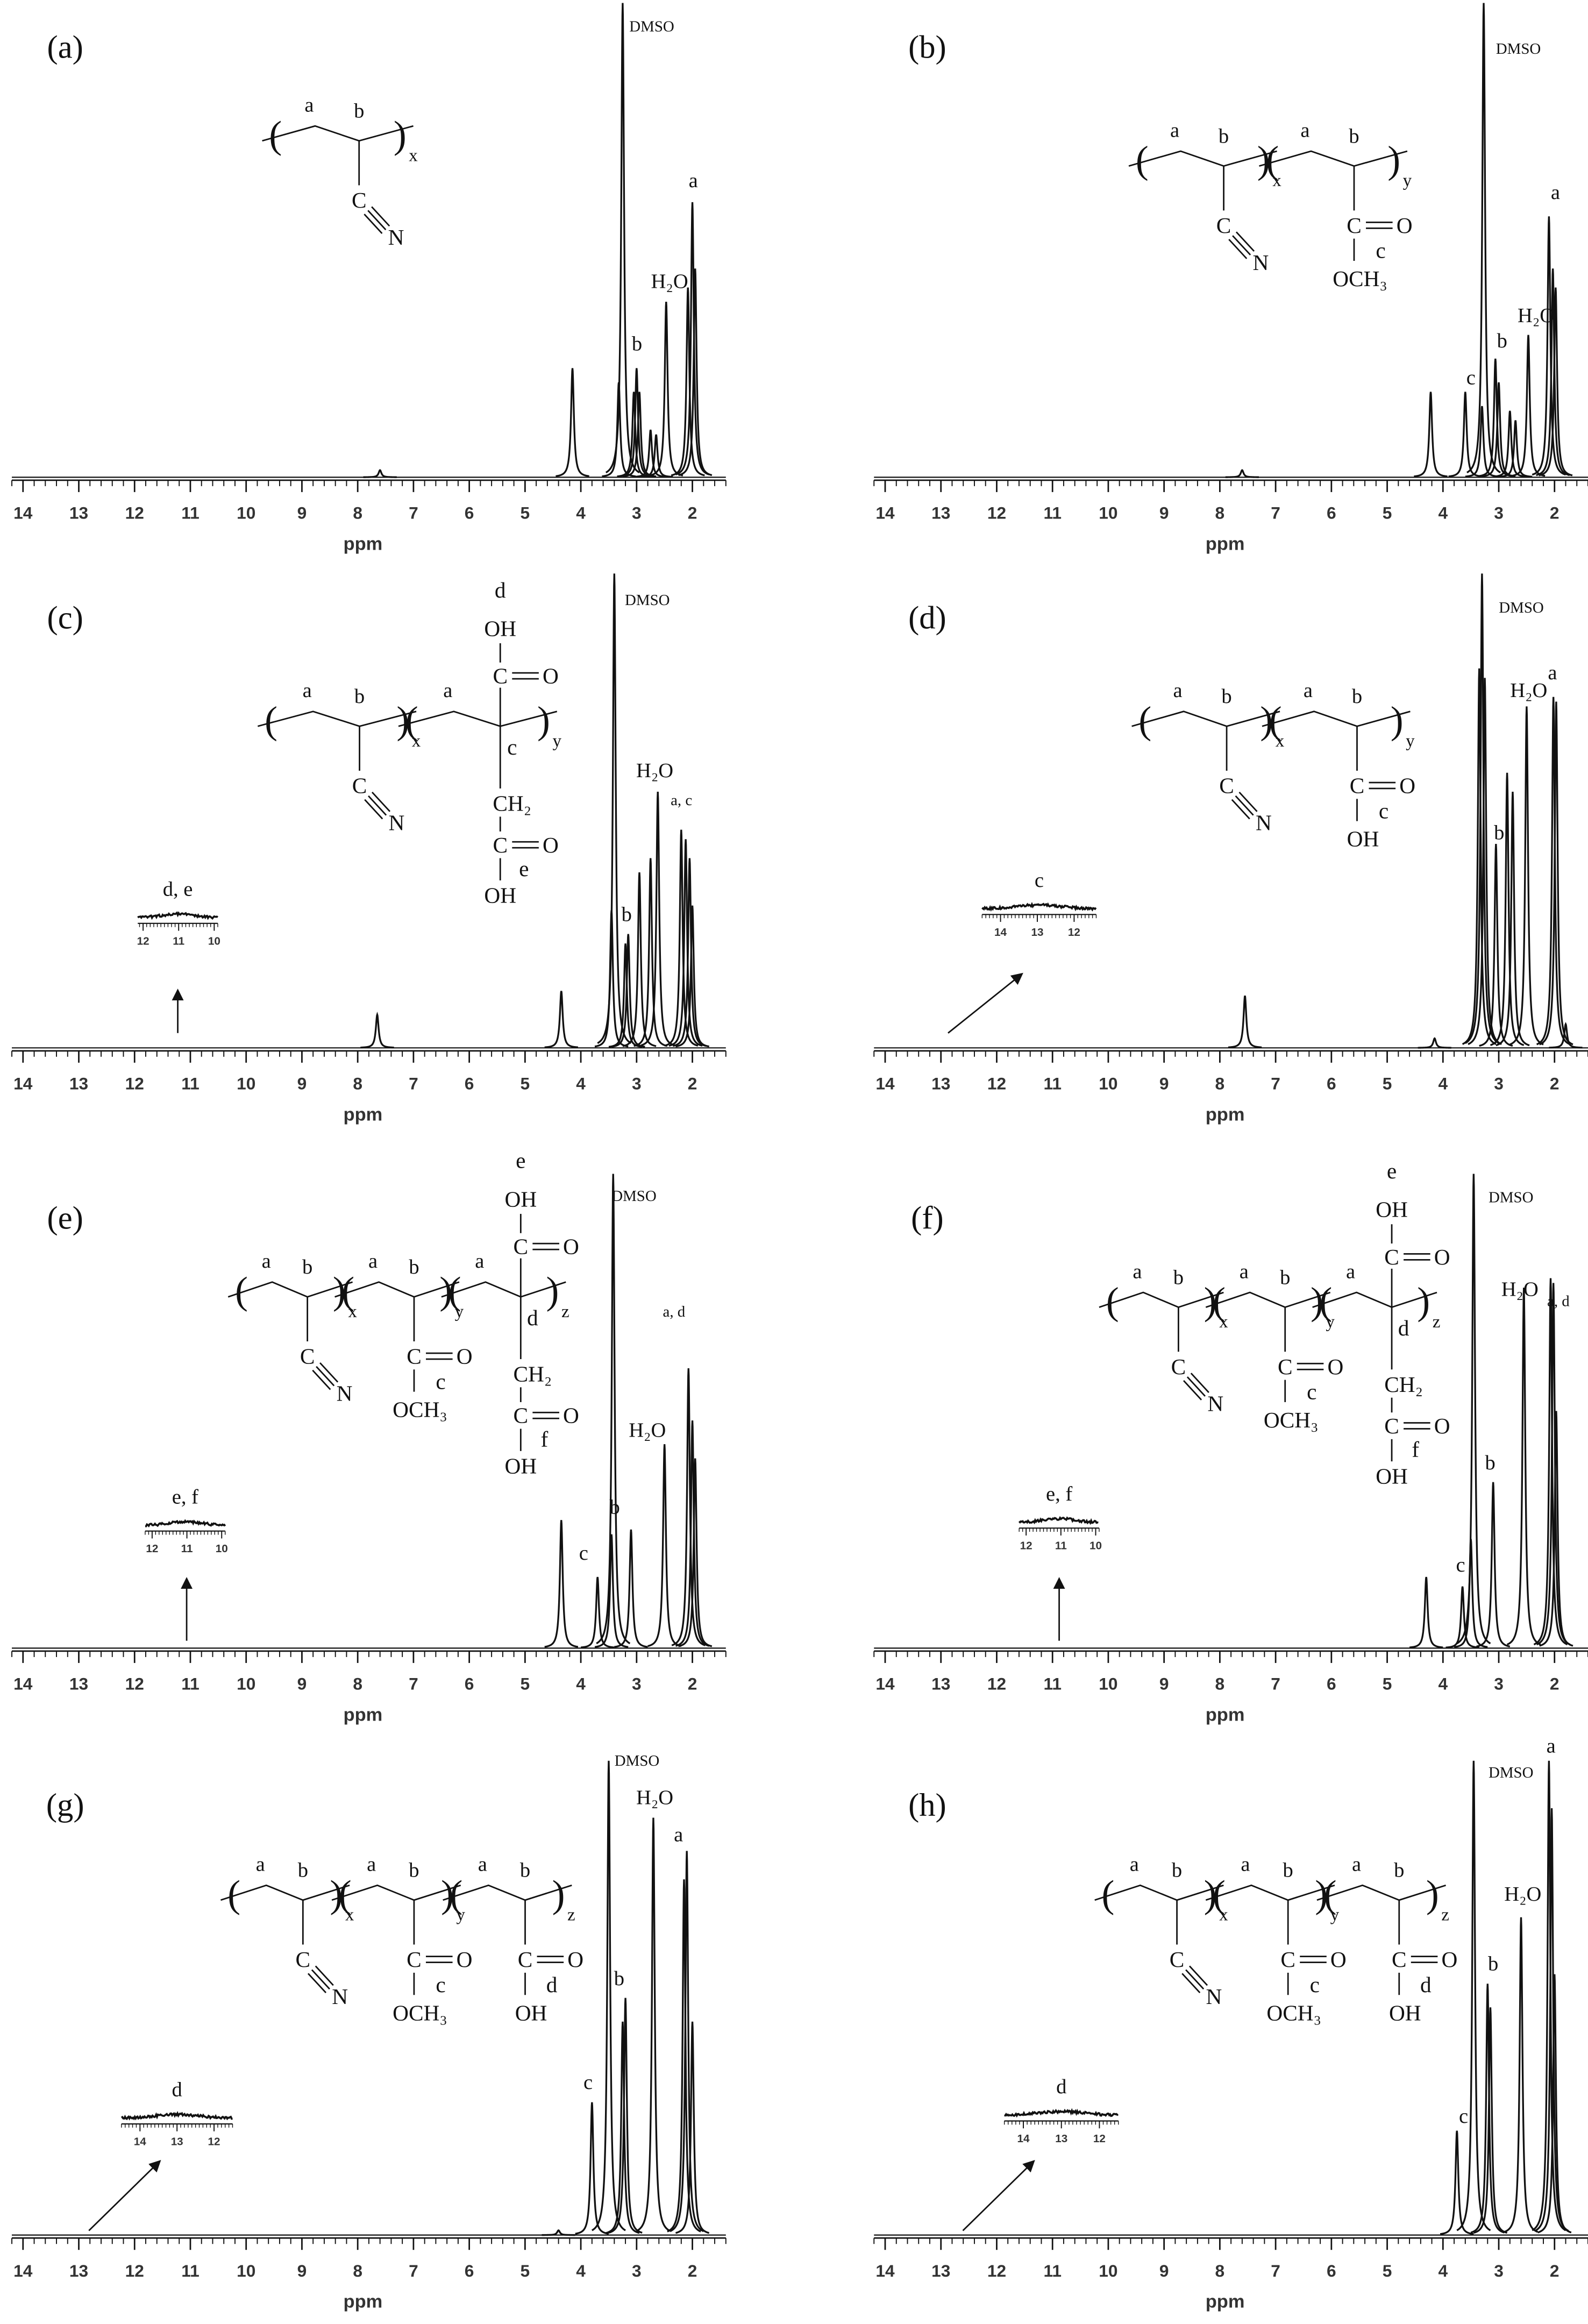 This screenshot has height=2324, width=1588. Describe the element at coordinates (65, 48) in the screenshot. I see `panel-label: (a)` at that location.